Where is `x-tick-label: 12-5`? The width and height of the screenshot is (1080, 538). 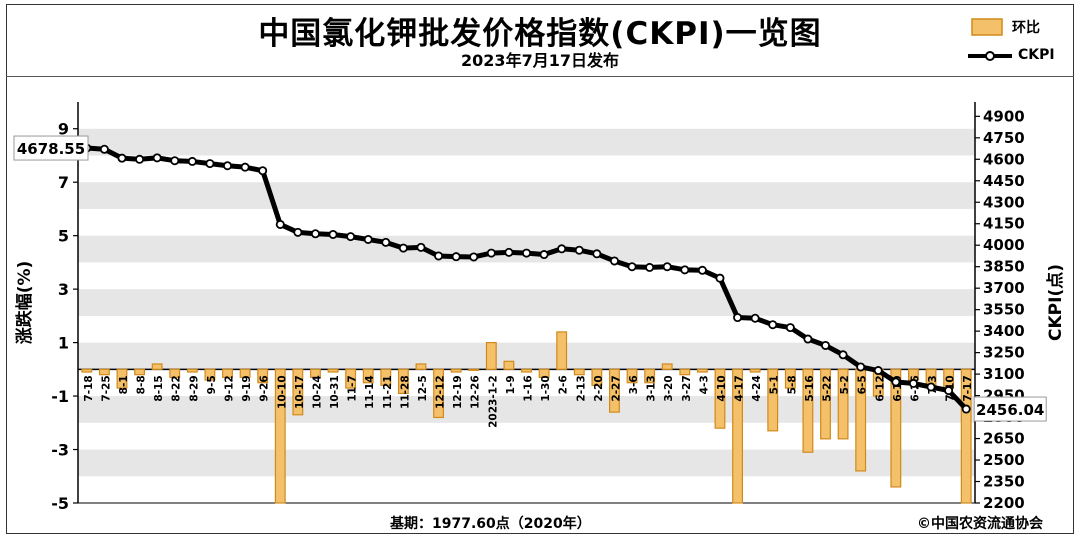
x-tick-label: 12-5 is located at coordinates (423, 388).